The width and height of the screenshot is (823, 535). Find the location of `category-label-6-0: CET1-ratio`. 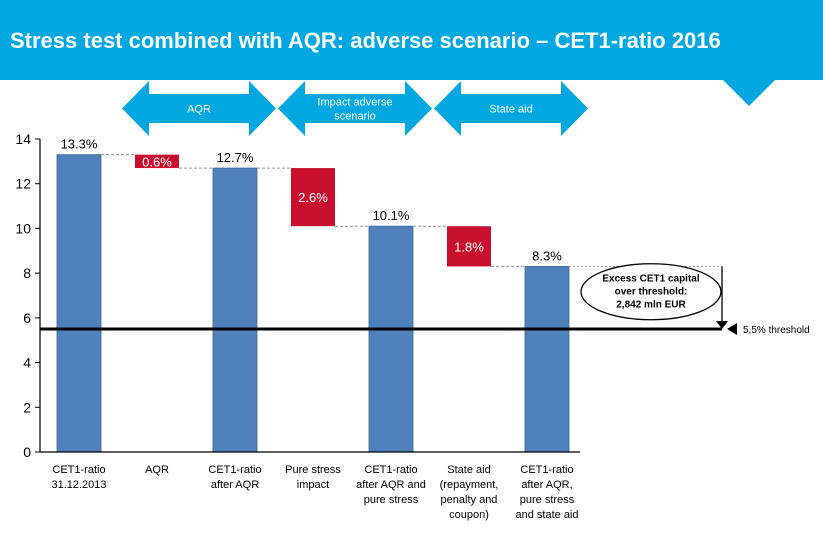

category-label-6-0: CET1-ratio is located at coordinates (546, 470).